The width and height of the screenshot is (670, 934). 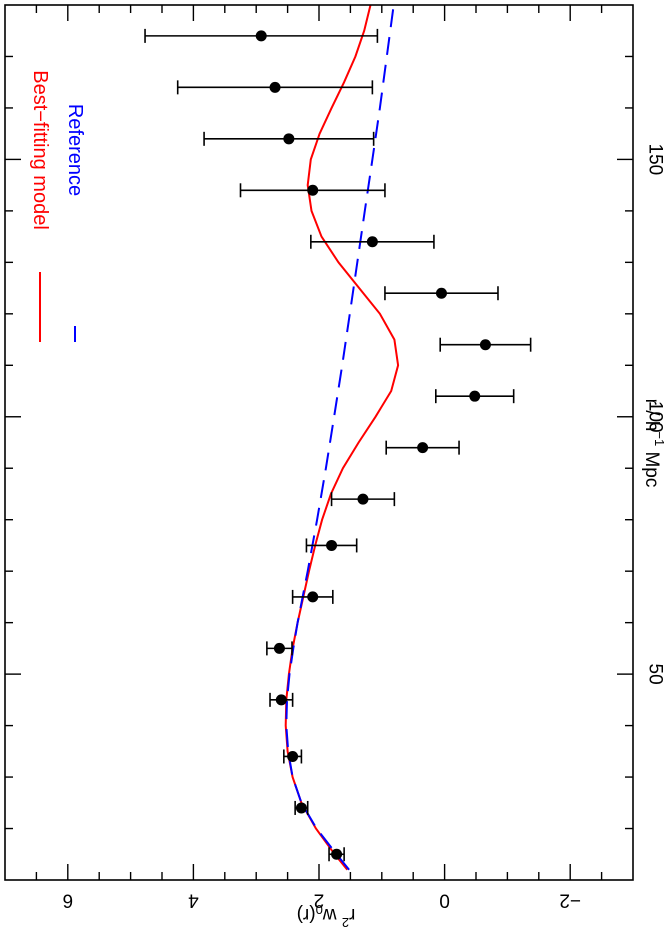 I want to click on y-axis-title-sup: 2, so click(x=345, y=923).